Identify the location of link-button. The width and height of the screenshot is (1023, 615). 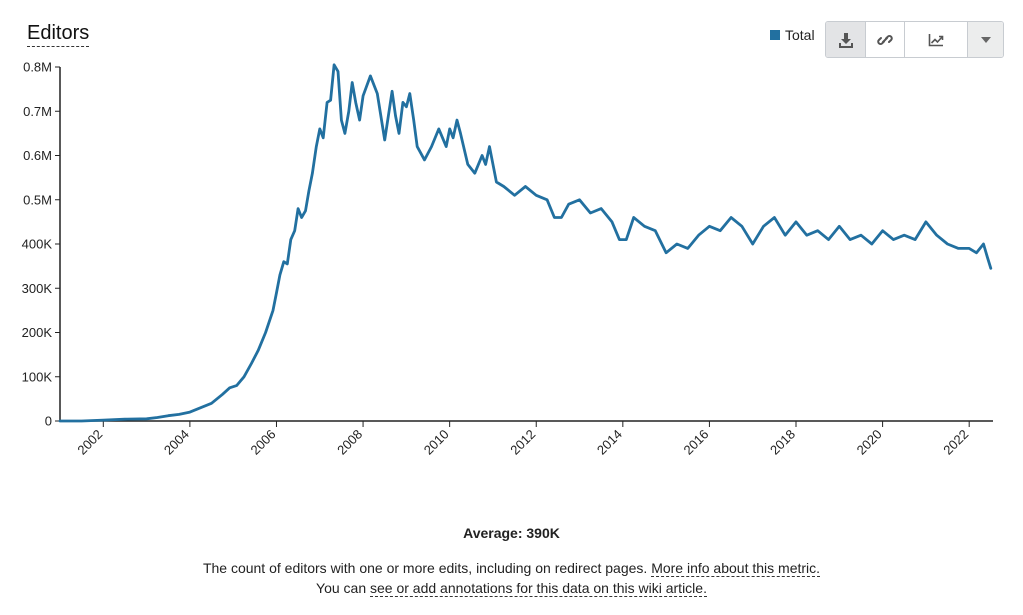
(885, 39).